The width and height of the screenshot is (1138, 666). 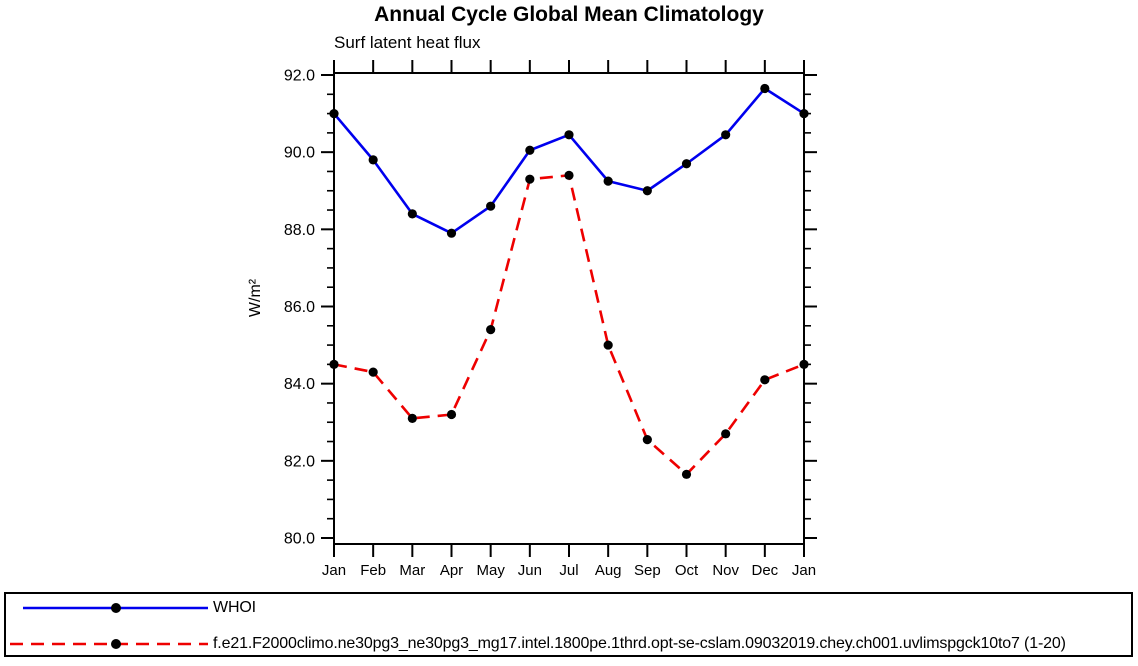 I want to click on legend-line-sample-model, so click(x=109, y=644).